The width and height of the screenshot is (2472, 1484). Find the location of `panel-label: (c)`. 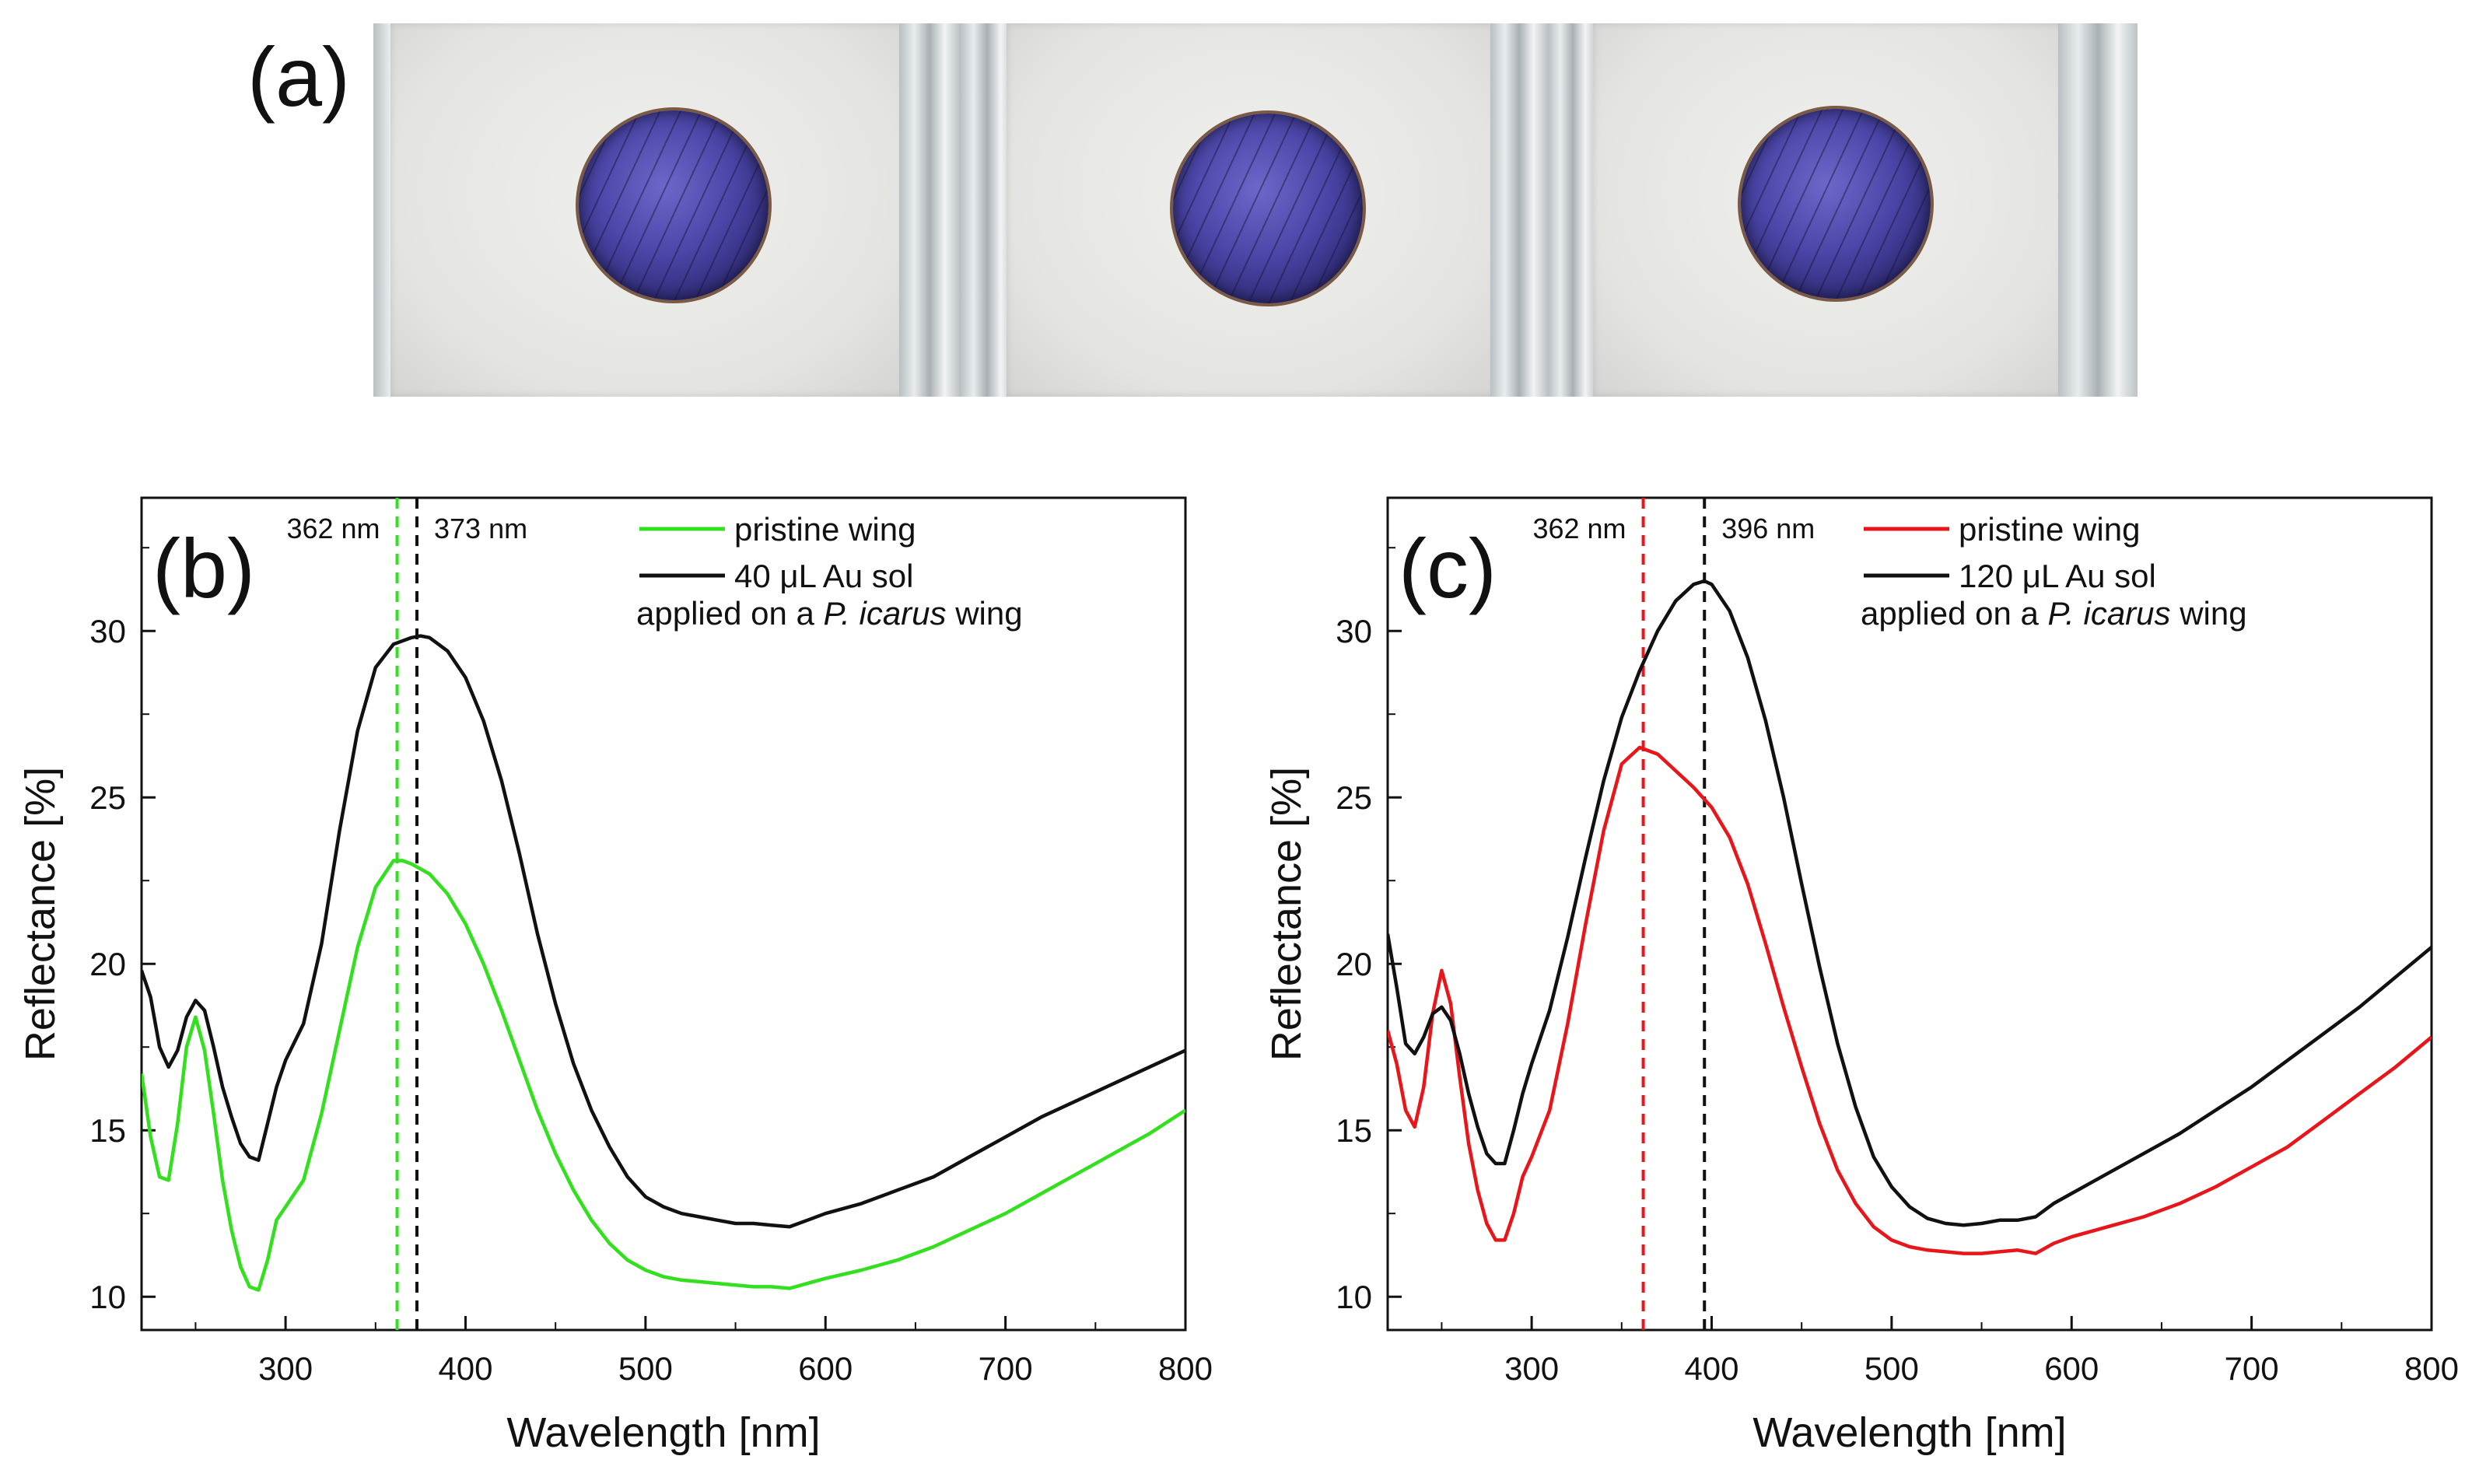

panel-label: (c) is located at coordinates (1448, 568).